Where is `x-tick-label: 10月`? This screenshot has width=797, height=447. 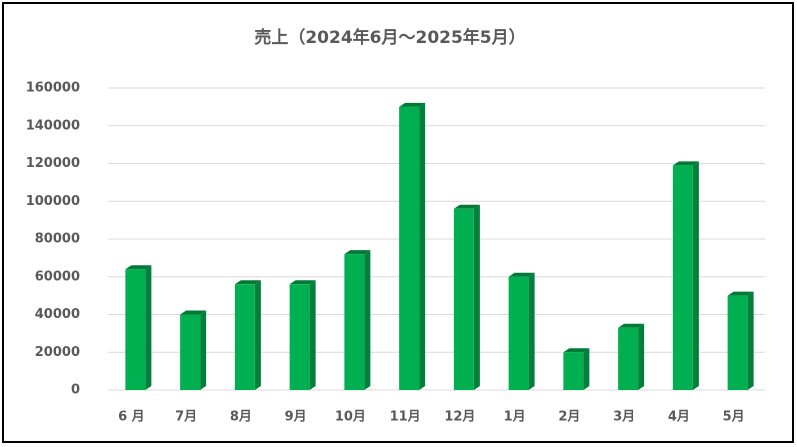 x-tick-label: 10月 is located at coordinates (350, 417).